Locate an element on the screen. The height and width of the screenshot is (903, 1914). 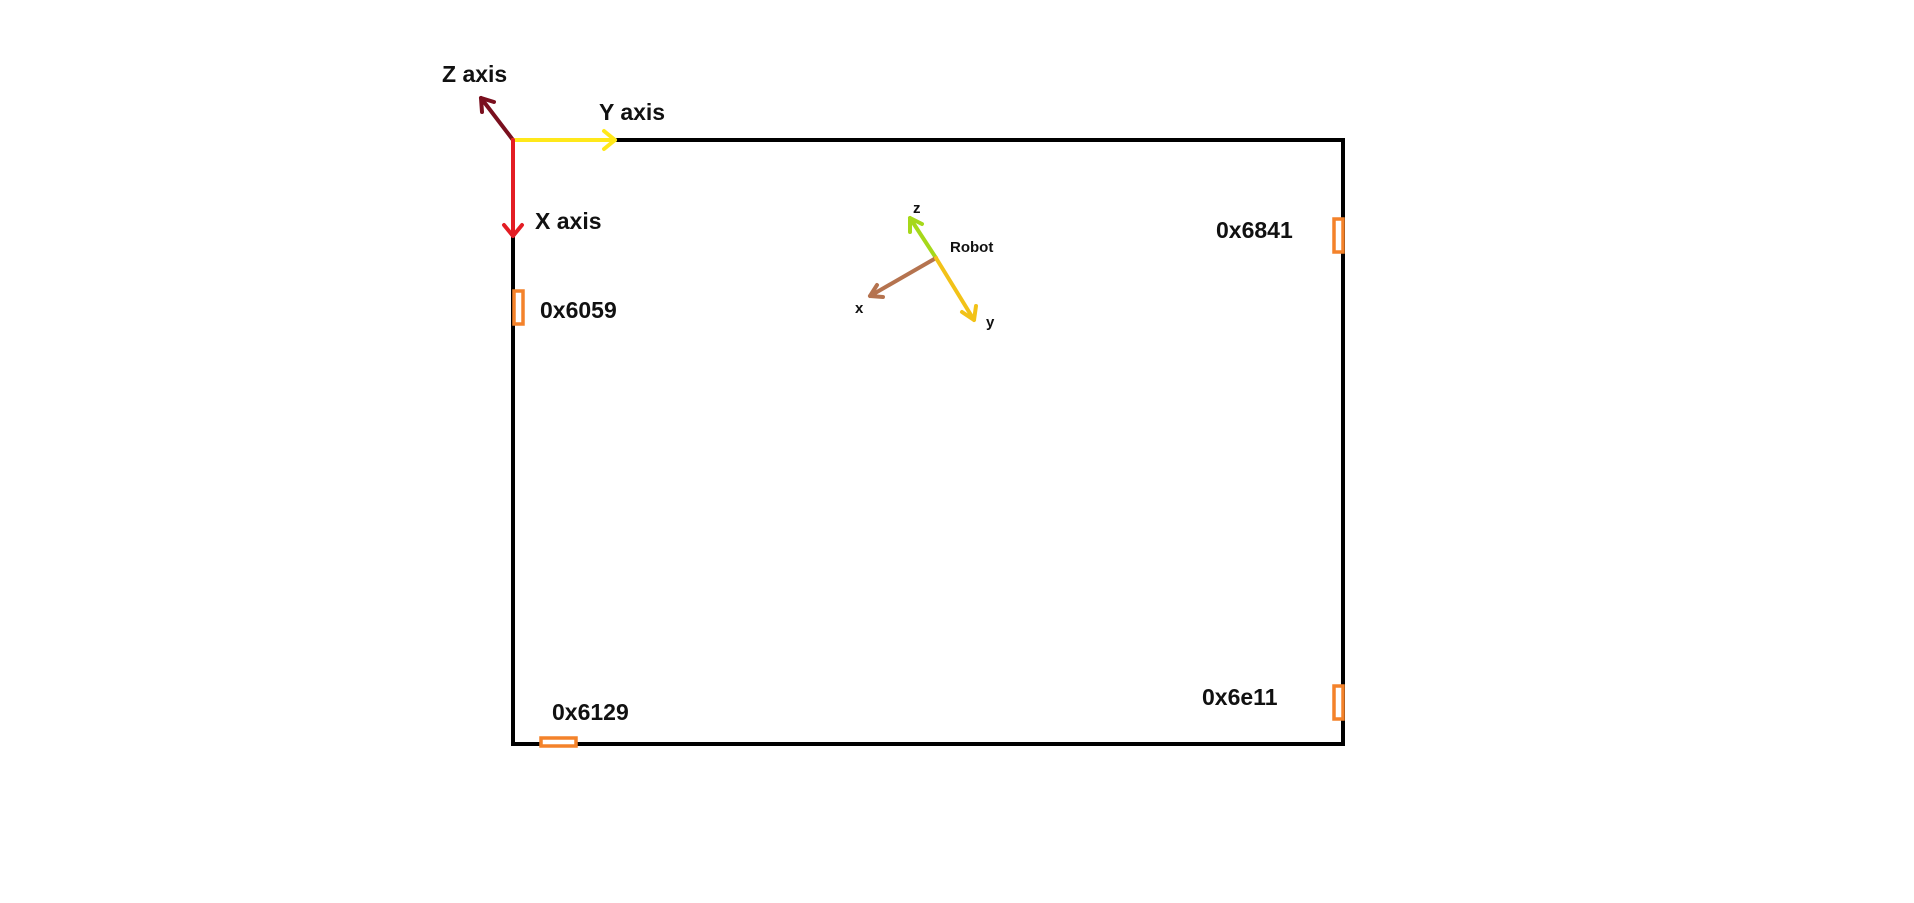
world-y-axis-label: Y axis is located at coordinates (632, 112).